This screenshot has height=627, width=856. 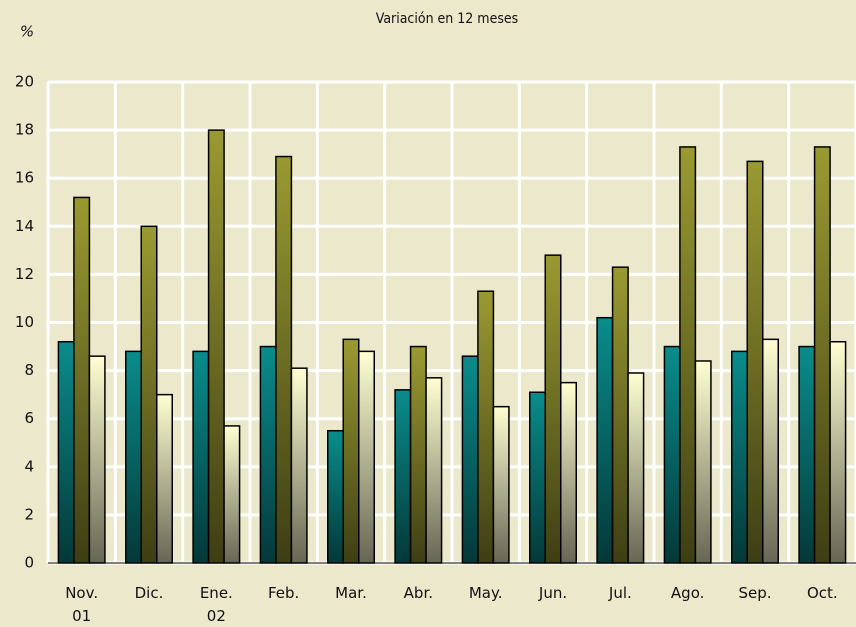 I want to click on y-tick-label: 20, so click(x=24, y=82).